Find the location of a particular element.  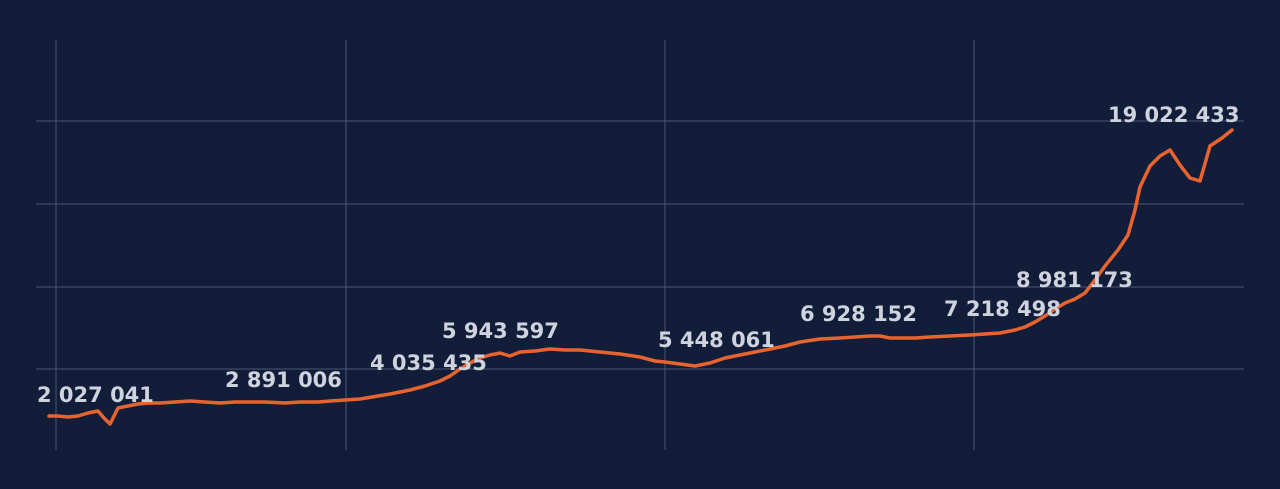

data-label-9: 19 022 433 is located at coordinates (1174, 115).